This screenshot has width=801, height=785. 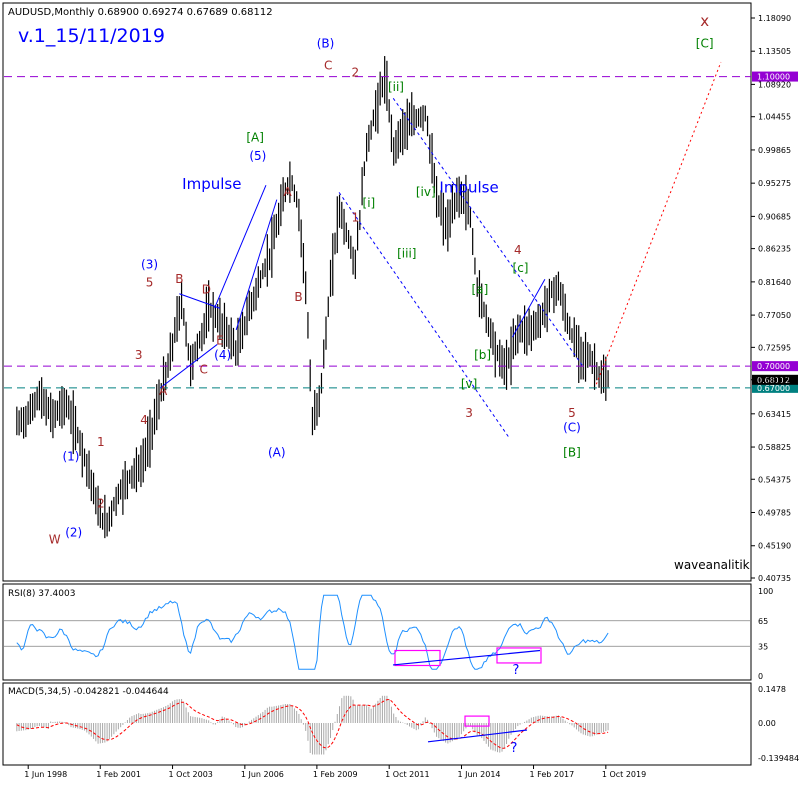 What do you see at coordinates (312, 632) in the screenshot?
I see `rsi-line` at bounding box center [312, 632].